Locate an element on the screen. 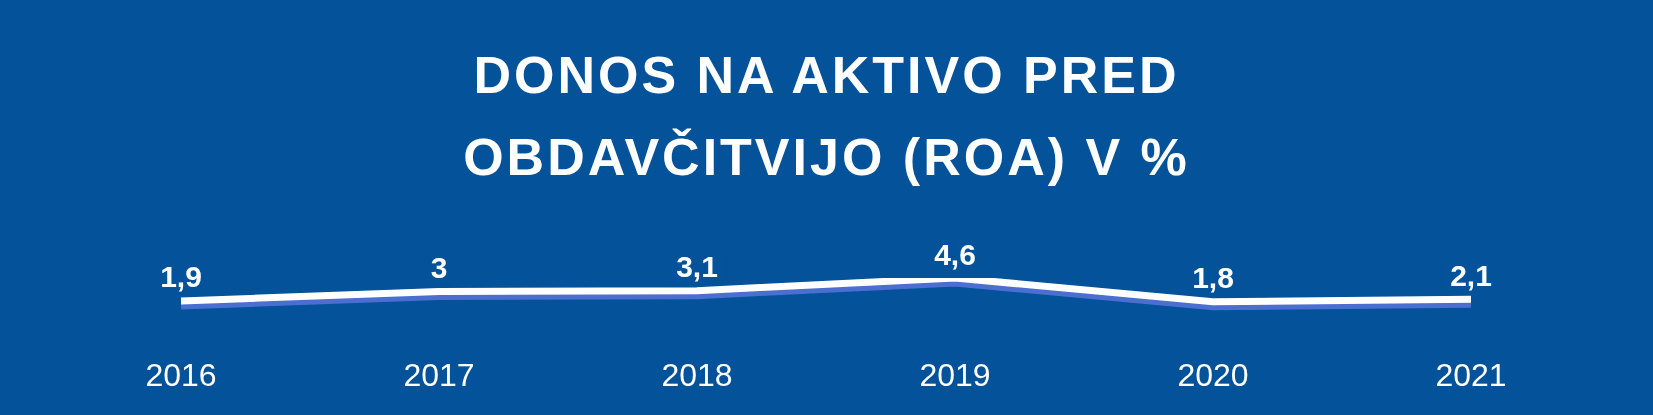 This screenshot has width=1653, height=415. data-label: 2,1 is located at coordinates (1471, 275).